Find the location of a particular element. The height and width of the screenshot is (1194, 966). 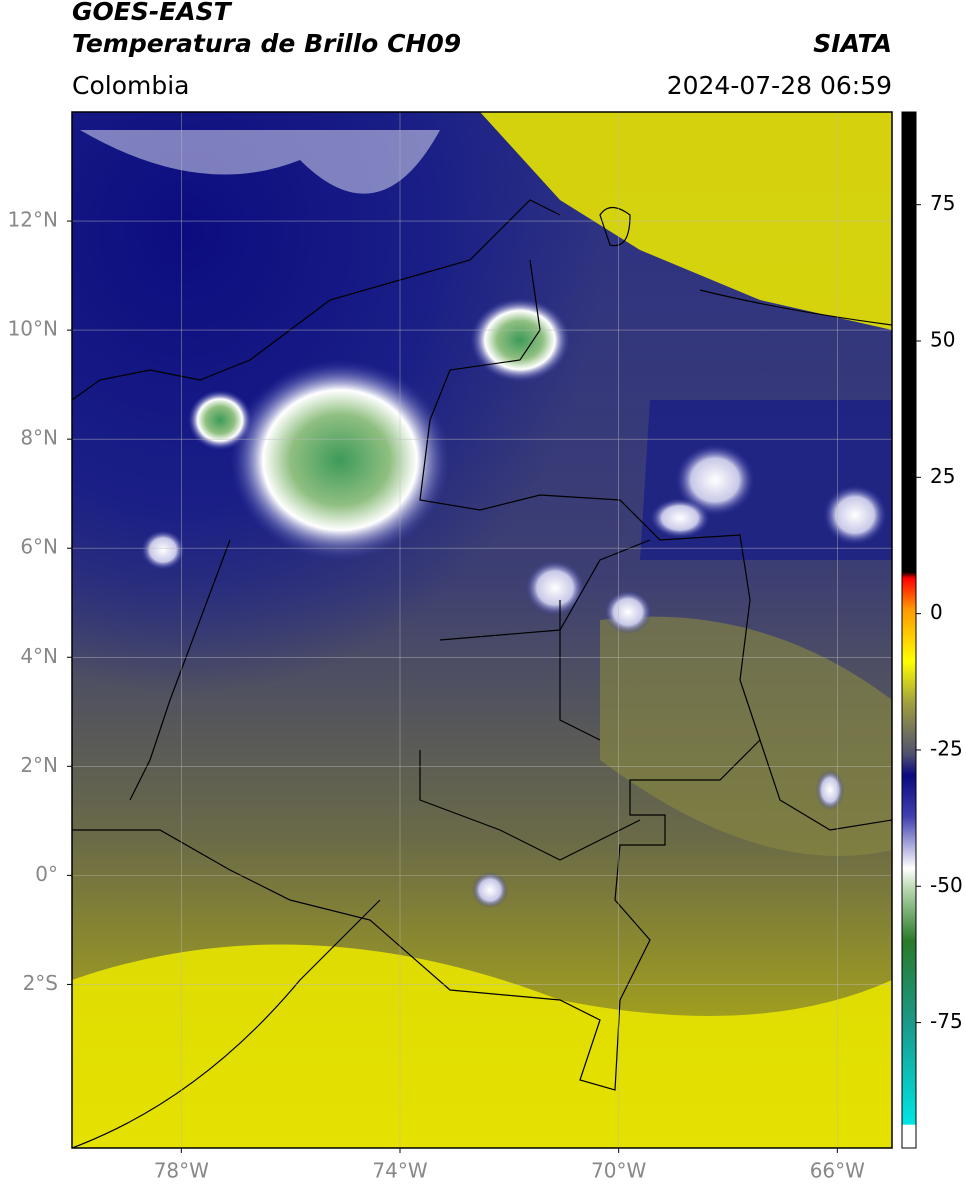

x-tick-label: 70°W is located at coordinates (618, 1171).